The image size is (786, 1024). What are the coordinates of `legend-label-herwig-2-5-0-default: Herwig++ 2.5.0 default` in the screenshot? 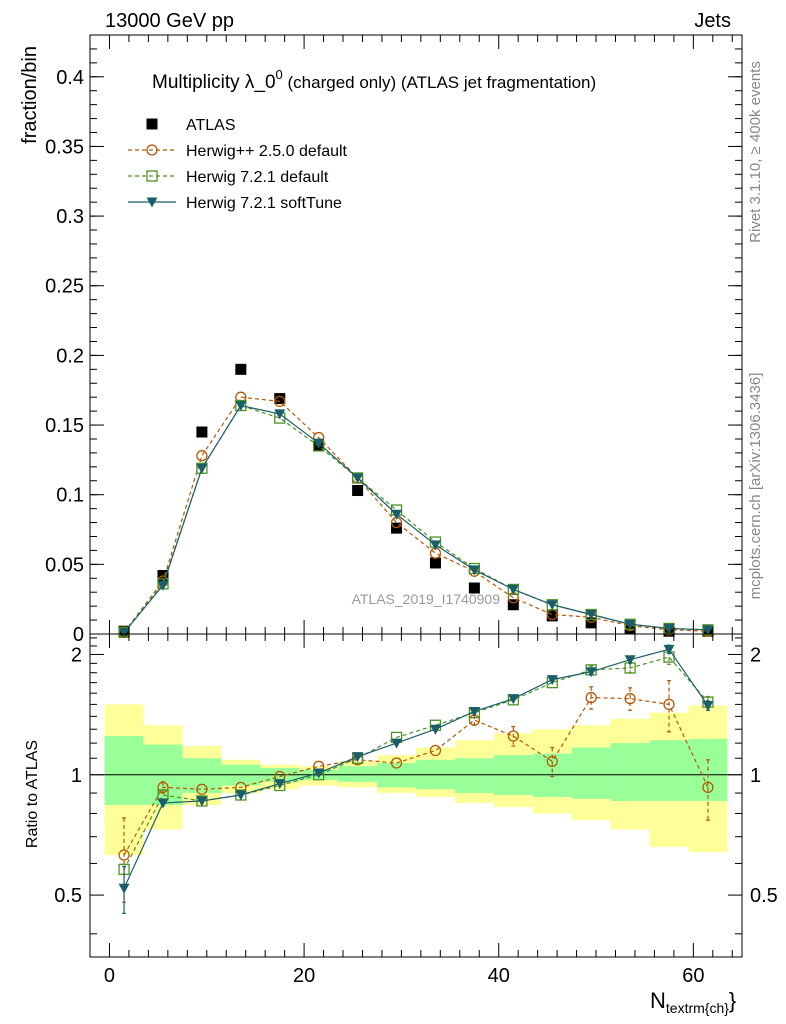 It's located at (267, 151).